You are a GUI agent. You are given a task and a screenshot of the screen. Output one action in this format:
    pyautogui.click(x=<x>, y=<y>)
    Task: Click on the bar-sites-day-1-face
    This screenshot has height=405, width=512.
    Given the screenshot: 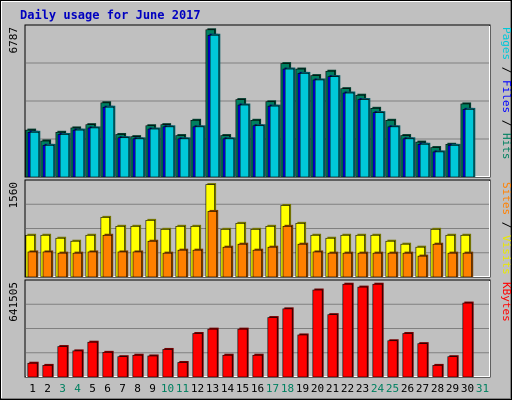 What is the action you would take?
    pyautogui.click(x=32, y=264)
    